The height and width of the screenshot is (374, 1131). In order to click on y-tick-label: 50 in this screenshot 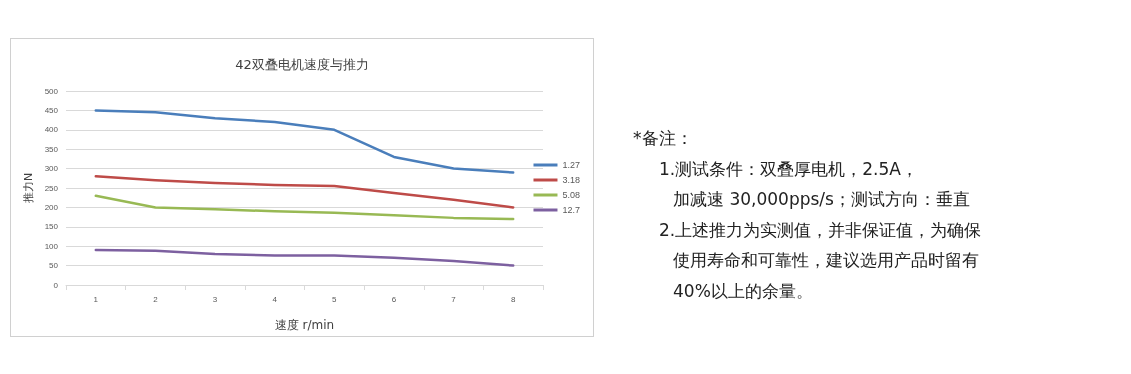, I will do `click(54, 266)`.